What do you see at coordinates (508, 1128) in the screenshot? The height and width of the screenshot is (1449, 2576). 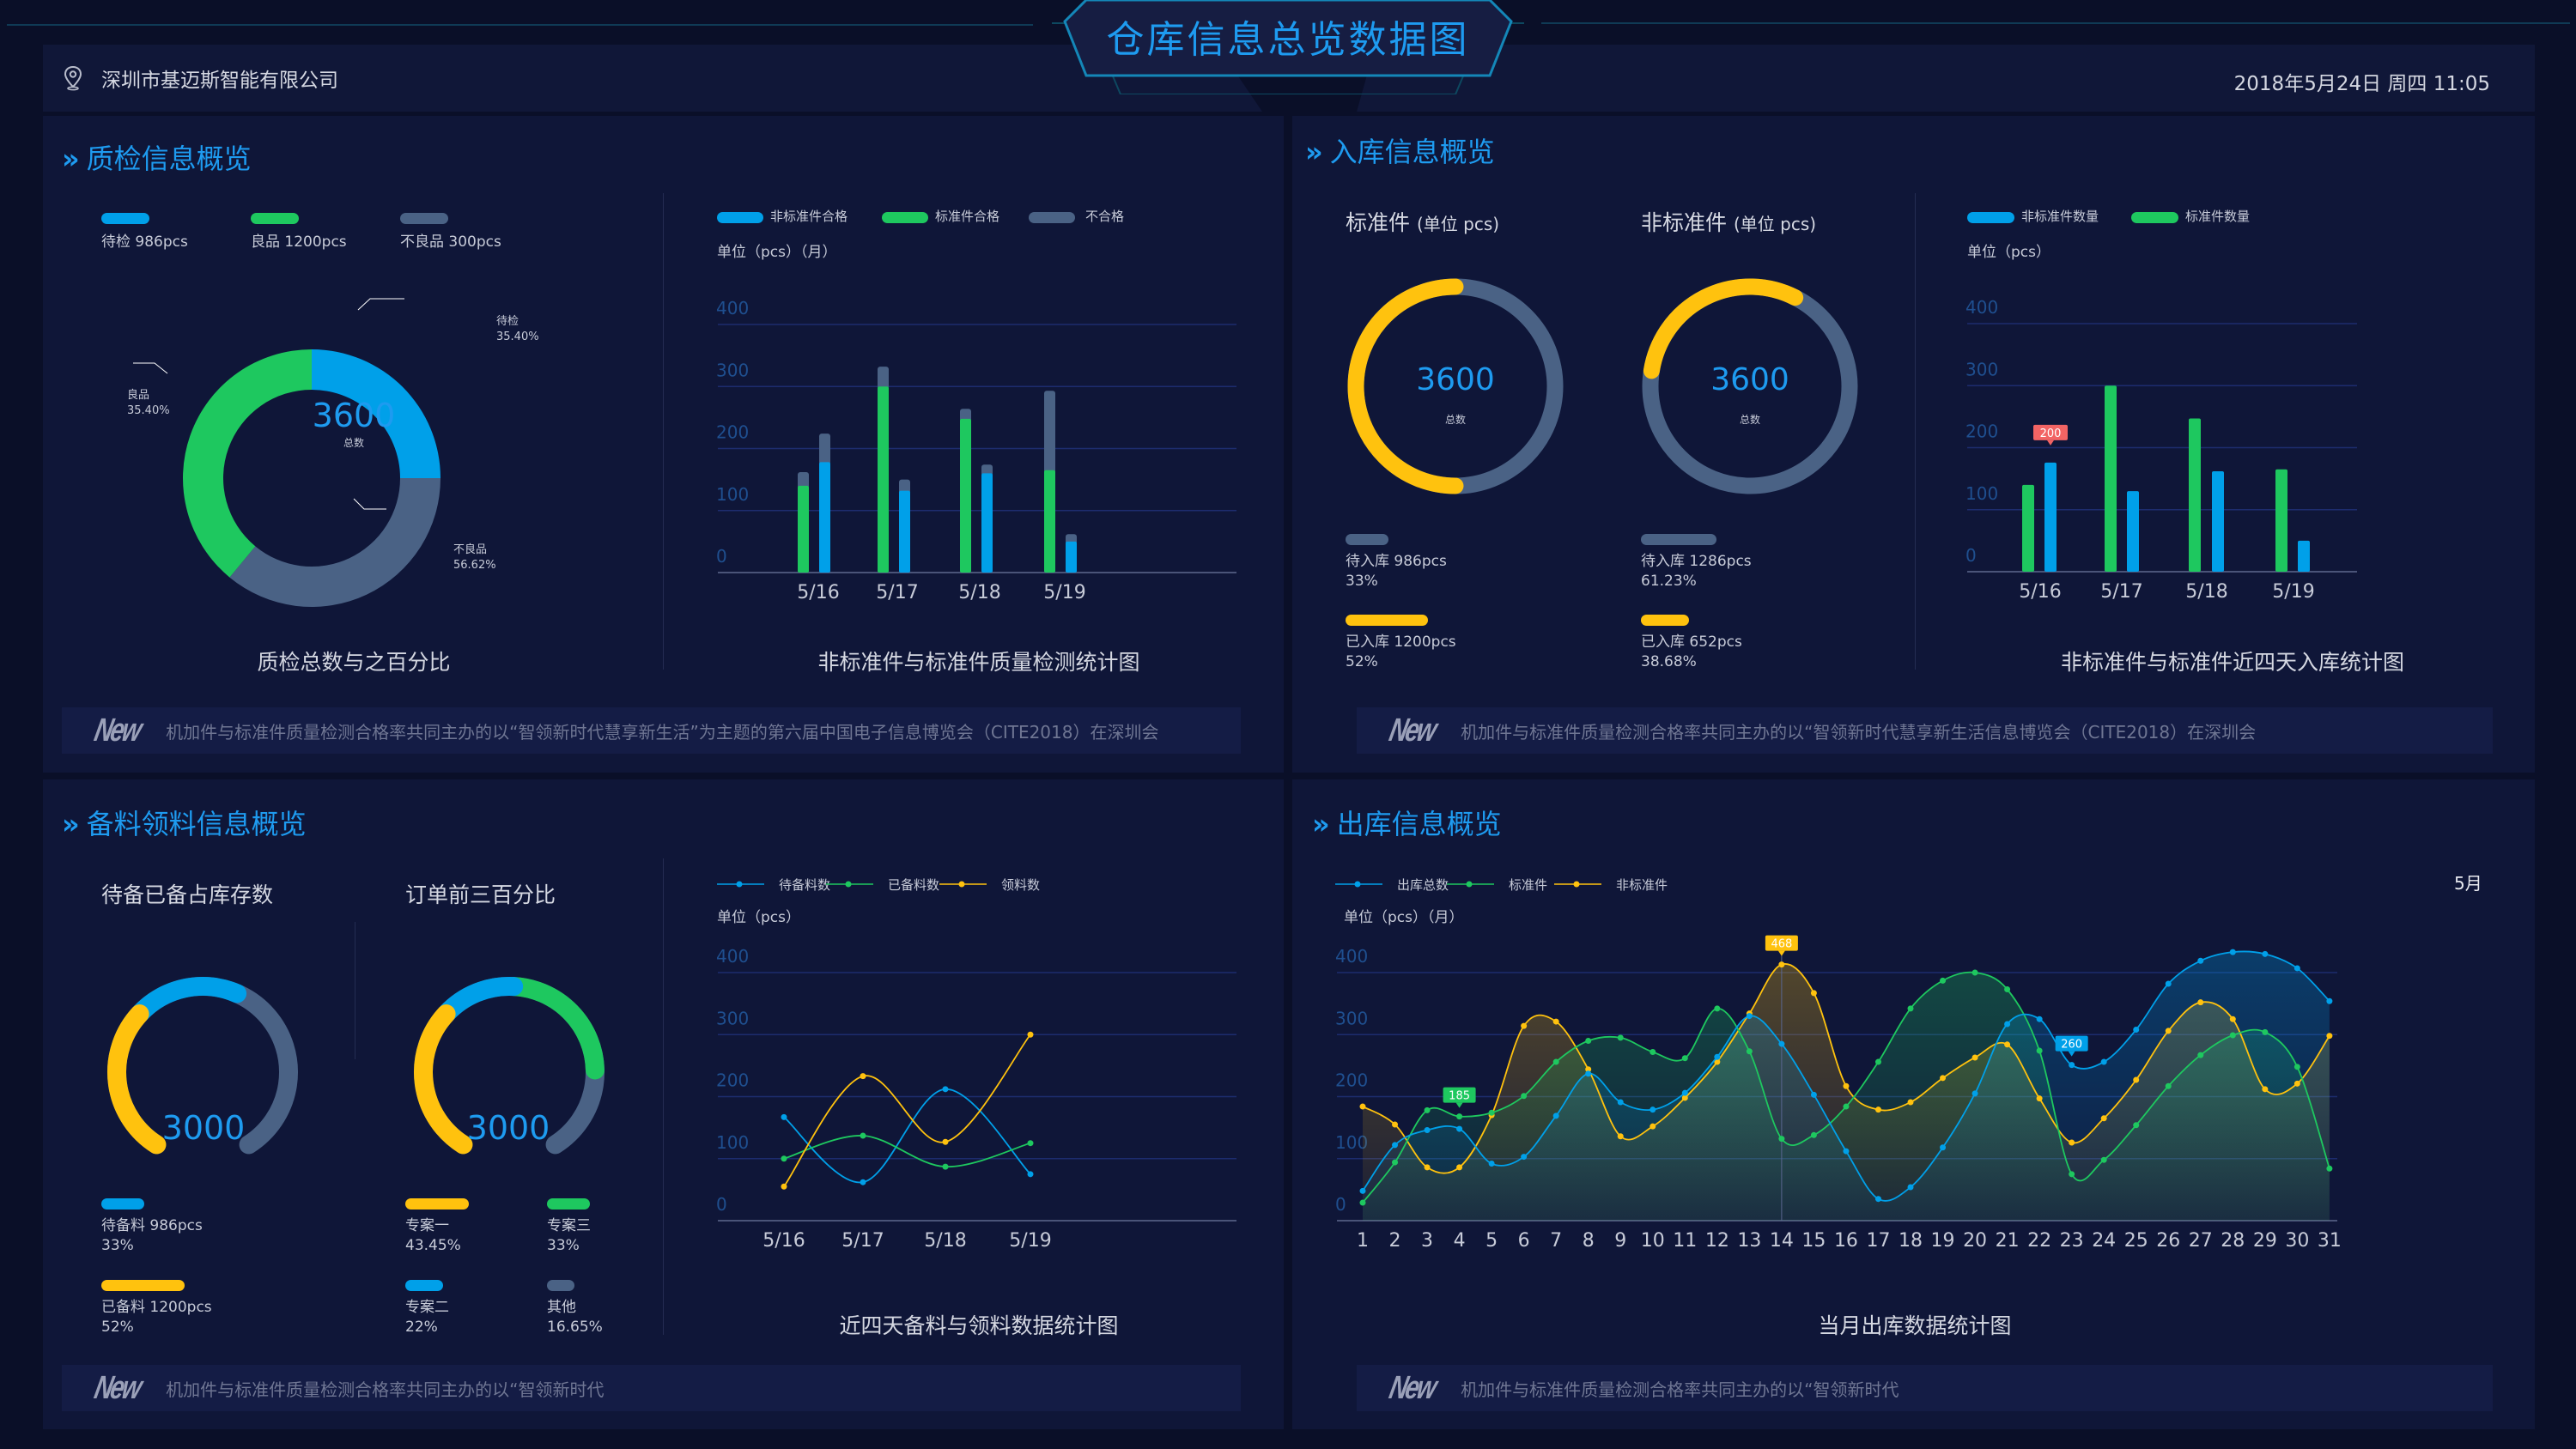 I see `gauge2-value: 3000` at bounding box center [508, 1128].